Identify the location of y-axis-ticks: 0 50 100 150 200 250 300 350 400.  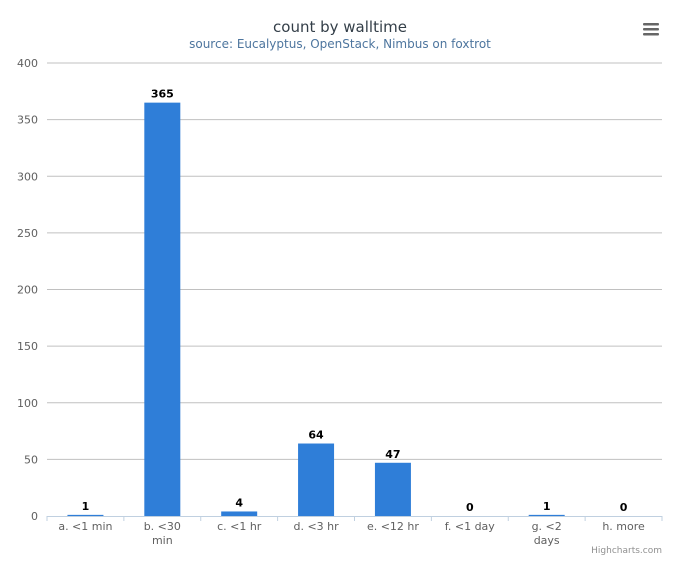
(27, 290).